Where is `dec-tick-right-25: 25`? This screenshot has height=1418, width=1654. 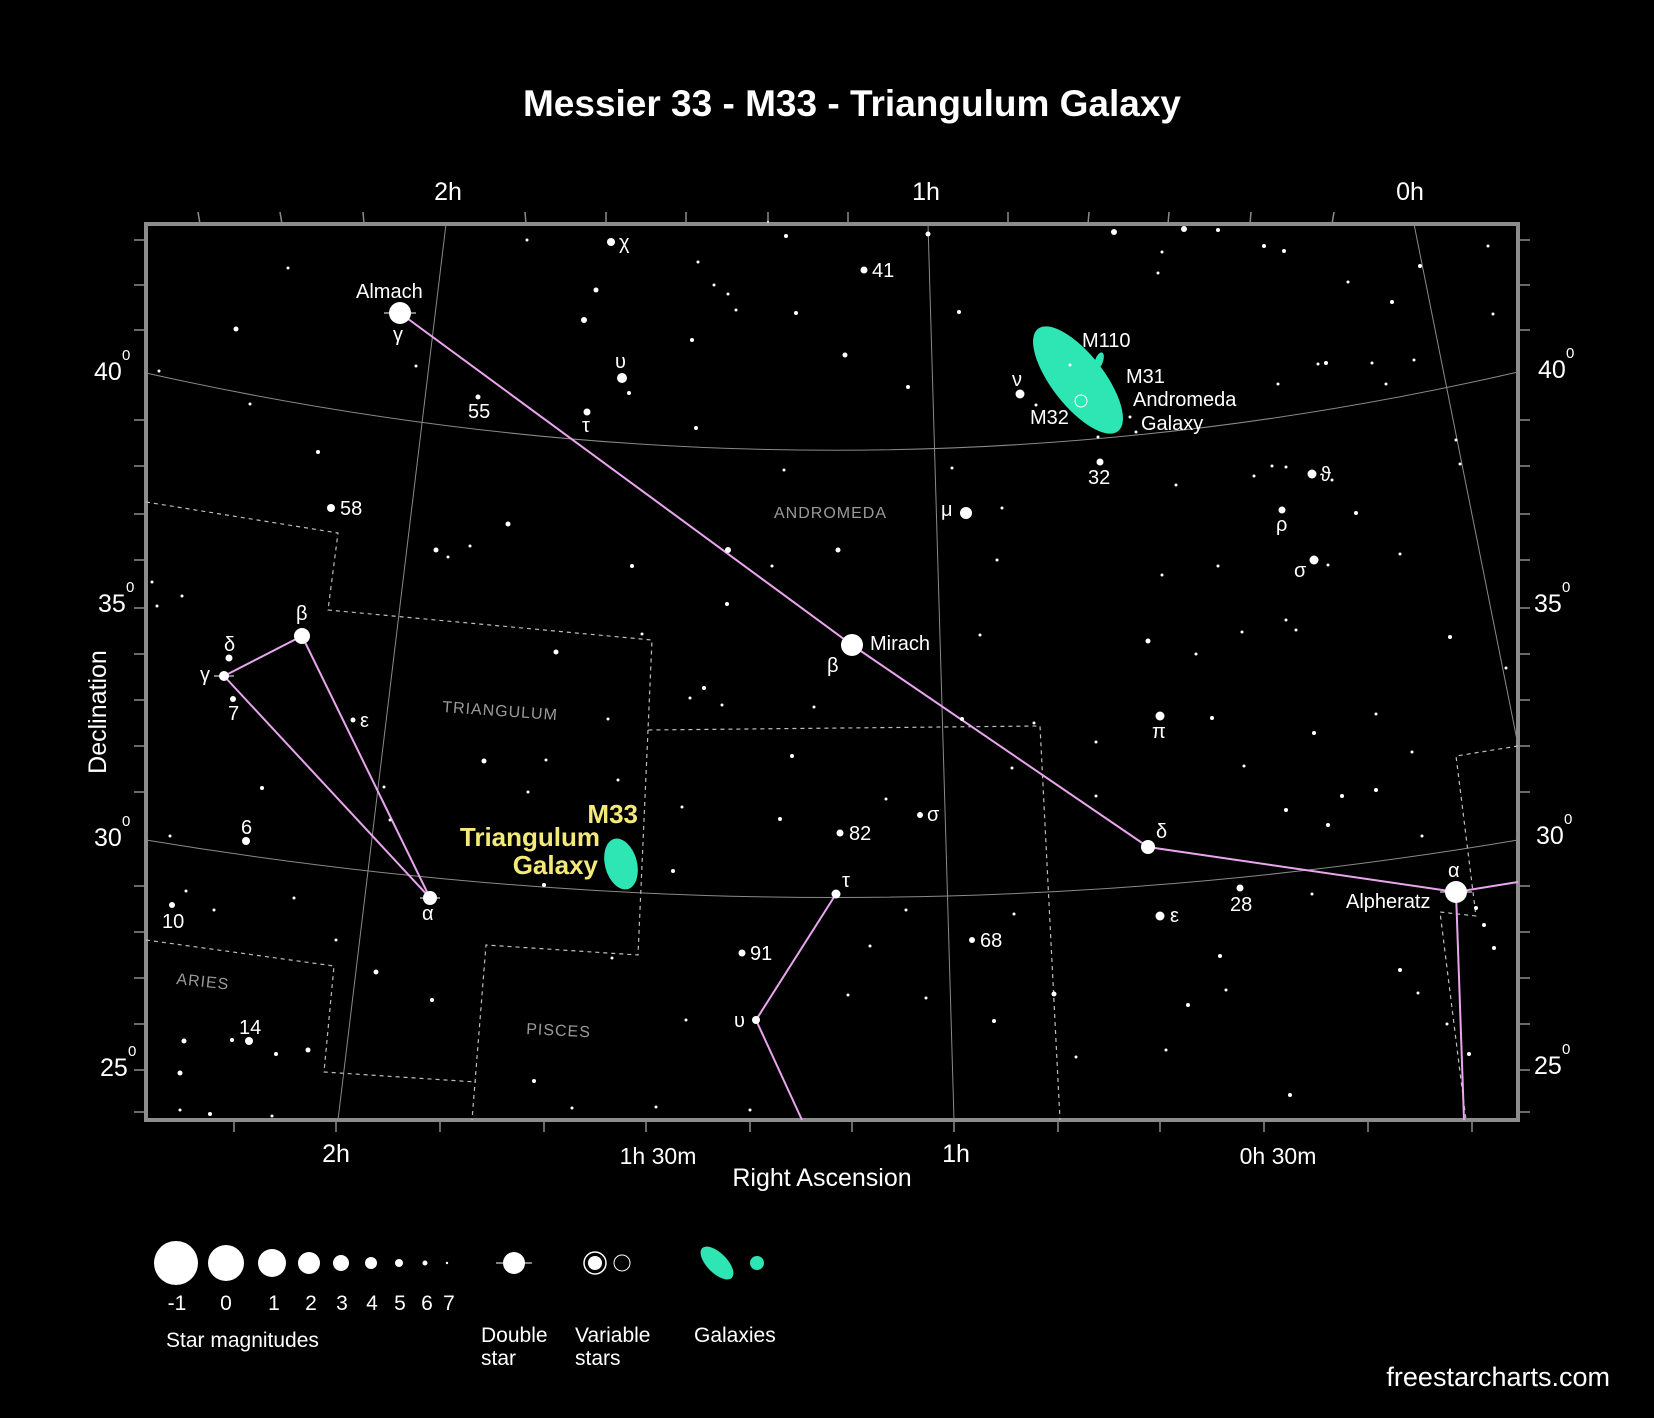 dec-tick-right-25: 25 is located at coordinates (1548, 1066).